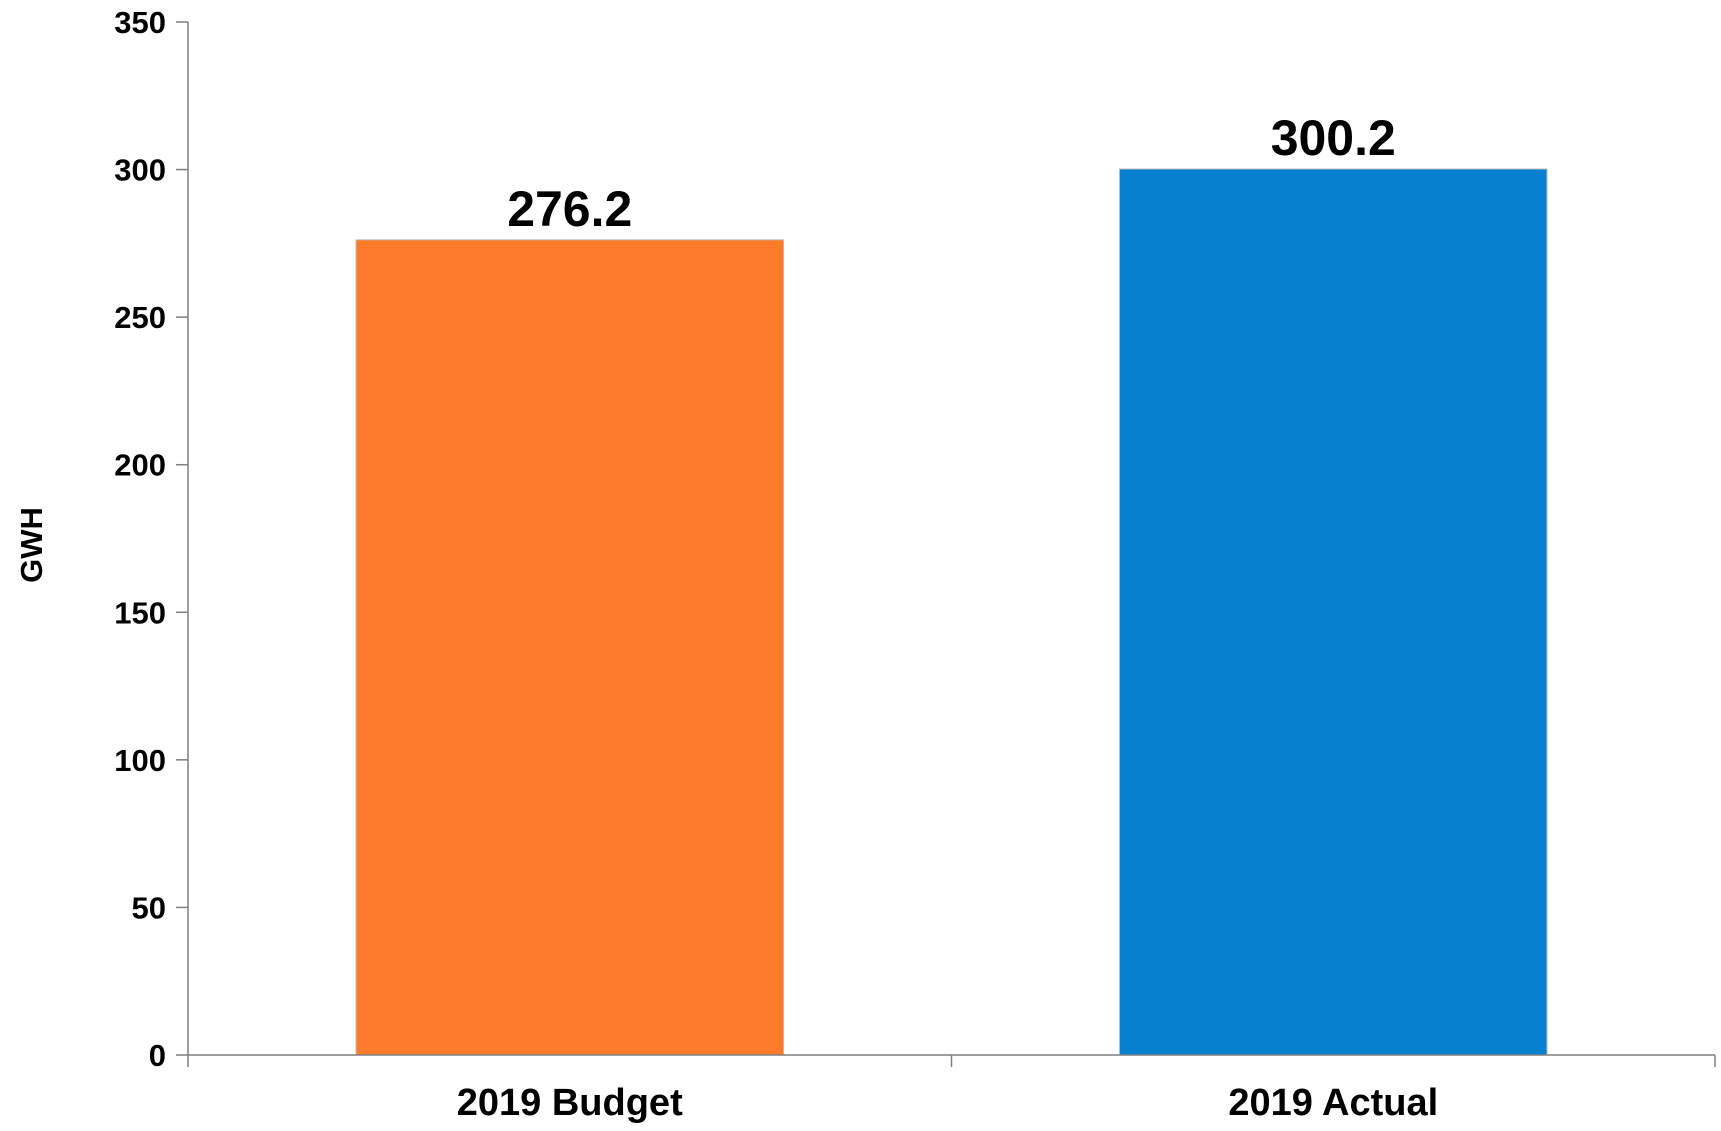 This screenshot has width=1721, height=1131. I want to click on y-tick-label: 50, so click(149, 907).